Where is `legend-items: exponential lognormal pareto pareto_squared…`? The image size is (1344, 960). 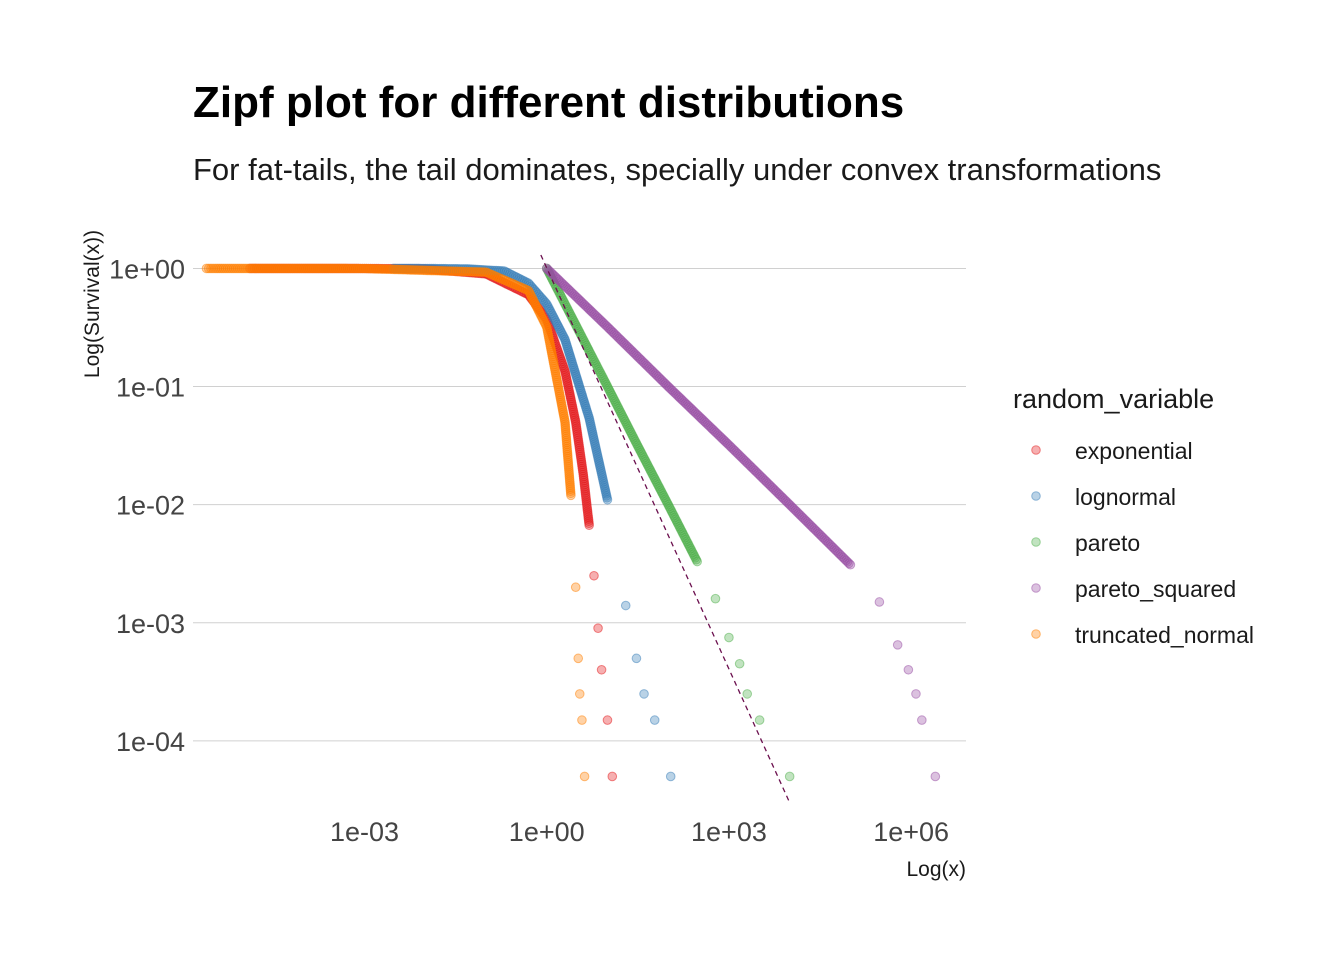
legend-items: exponential lognormal pareto pareto_squared… is located at coordinates (1142, 543).